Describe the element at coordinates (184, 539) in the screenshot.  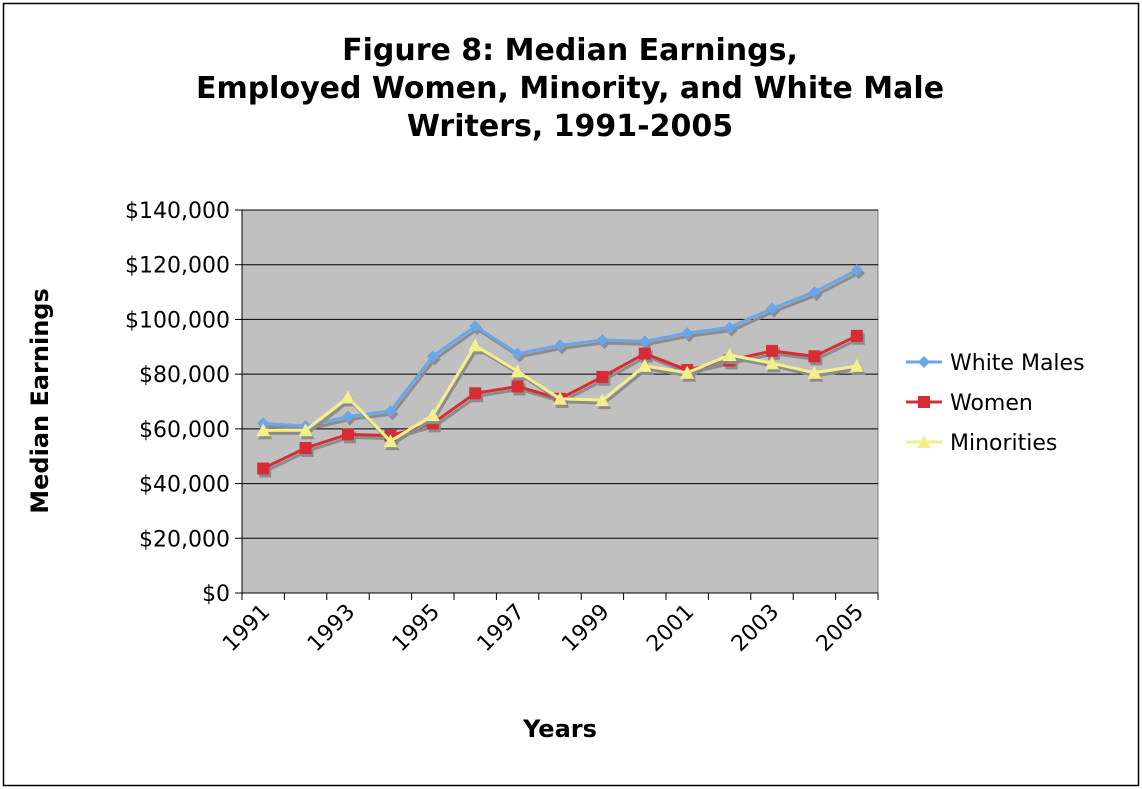
I see `y-tick-label: $20,000` at that location.